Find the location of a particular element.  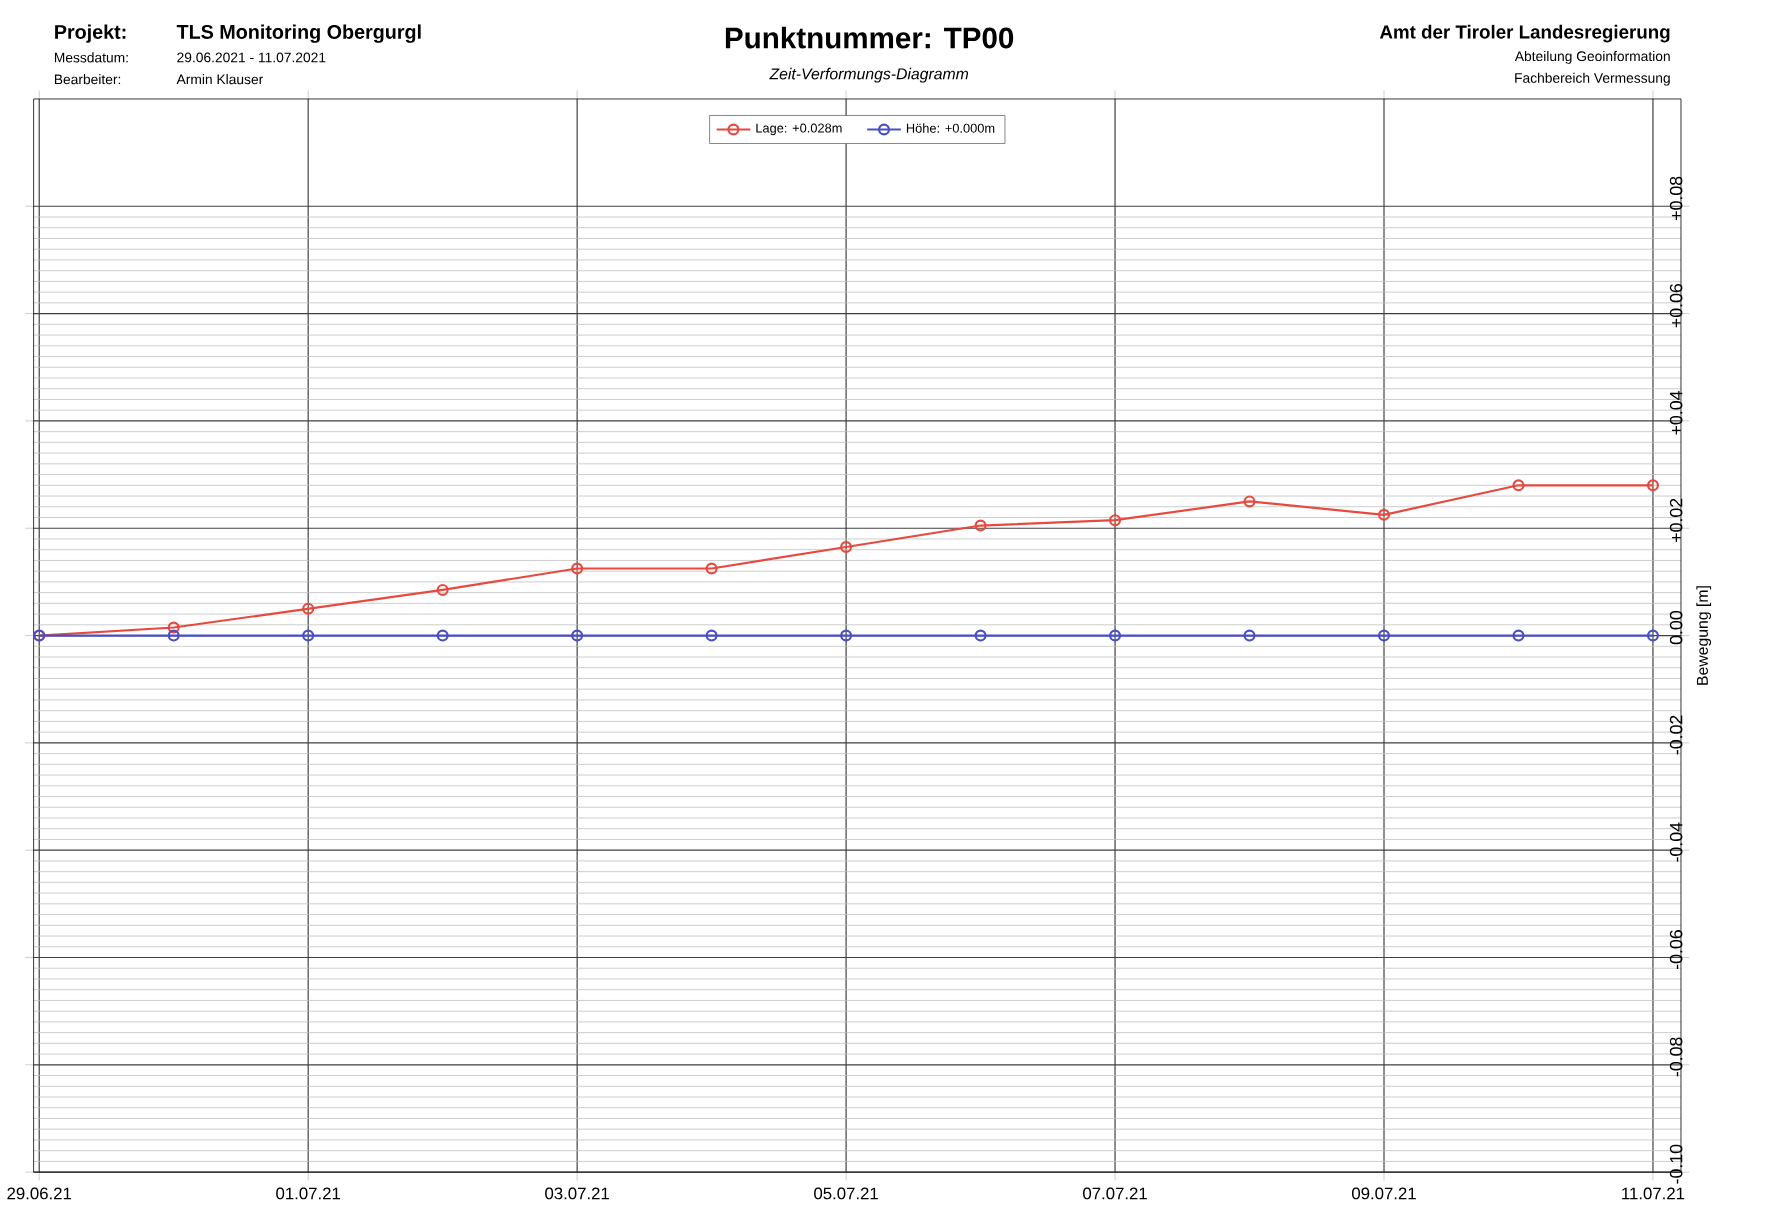

chart-title: Punktnummer: TP00 is located at coordinates (869, 37).